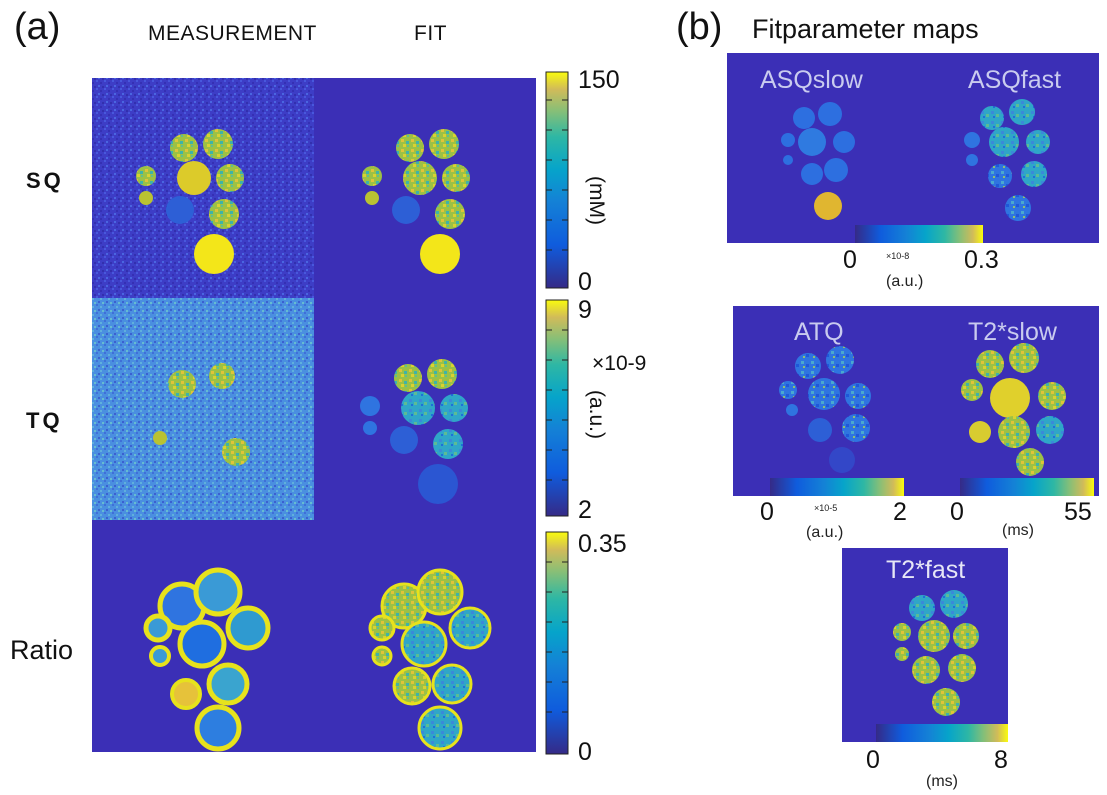  Describe the element at coordinates (557, 408) in the screenshot. I see `colorbar-tq` at that location.